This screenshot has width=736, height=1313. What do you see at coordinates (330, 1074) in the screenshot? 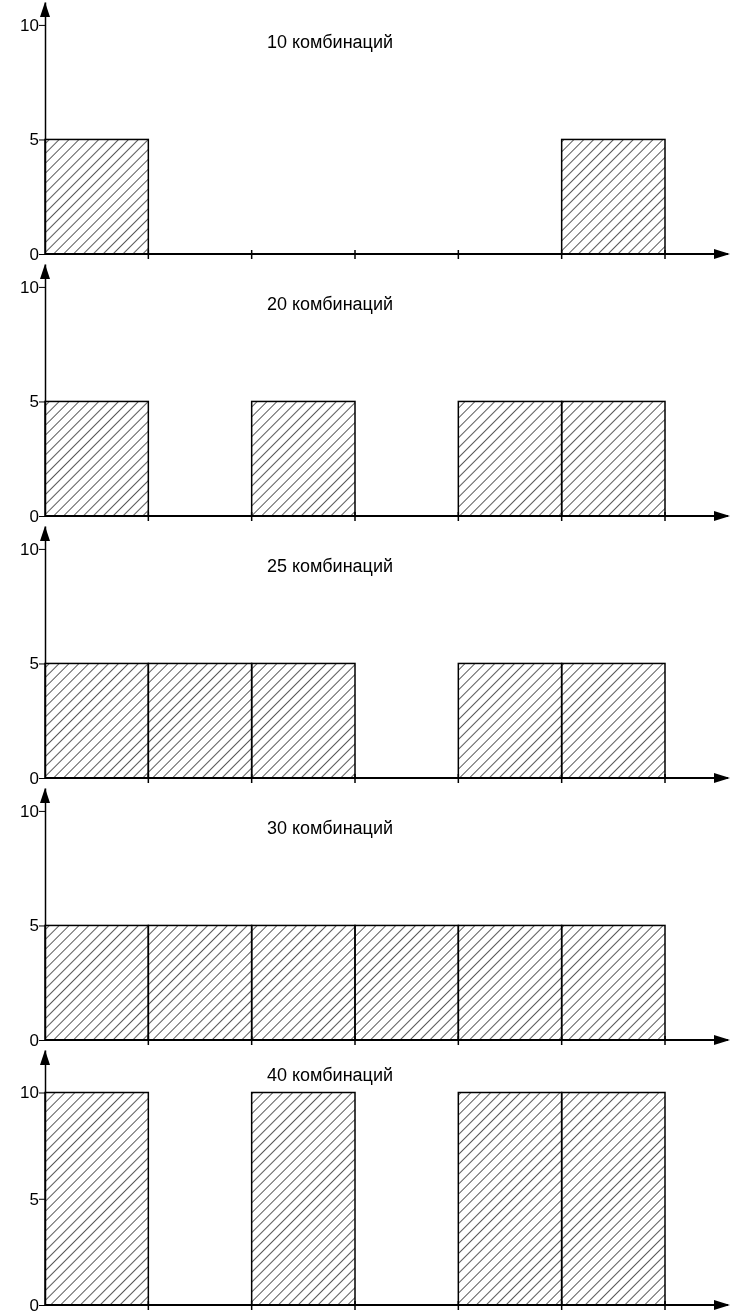
I see `text: 40 комбинаций` at bounding box center [330, 1074].